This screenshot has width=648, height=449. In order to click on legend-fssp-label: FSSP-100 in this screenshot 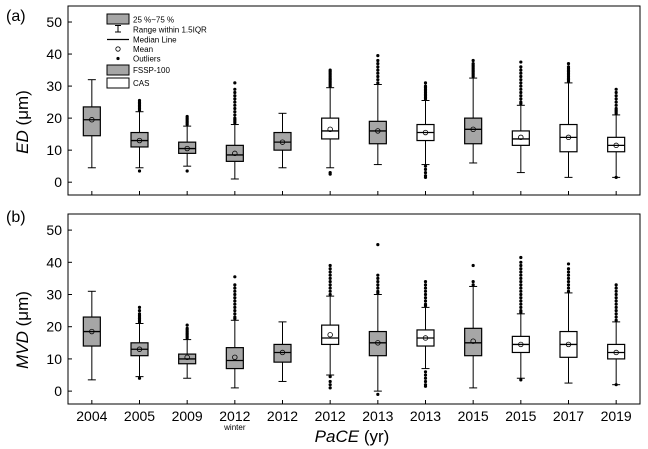, I will do `click(151, 70)`.